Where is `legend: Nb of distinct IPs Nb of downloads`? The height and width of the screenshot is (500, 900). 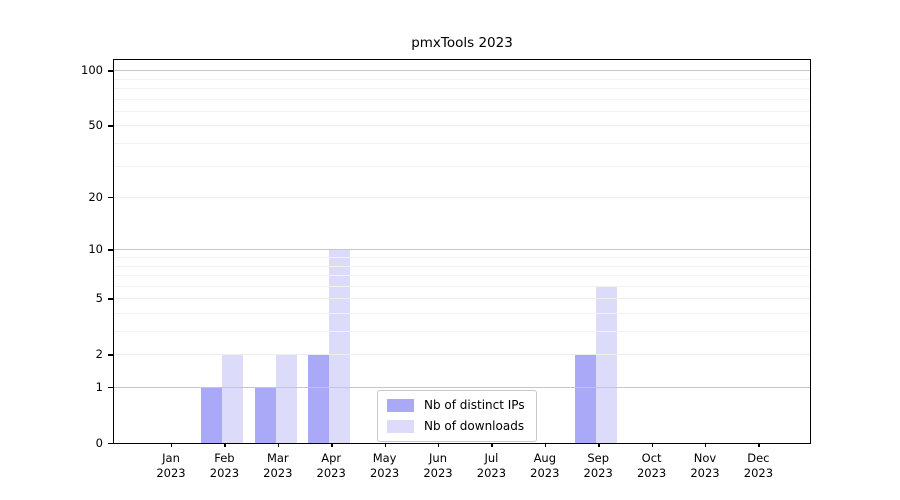 legend: Nb of distinct IPs Nb of downloads is located at coordinates (457, 416).